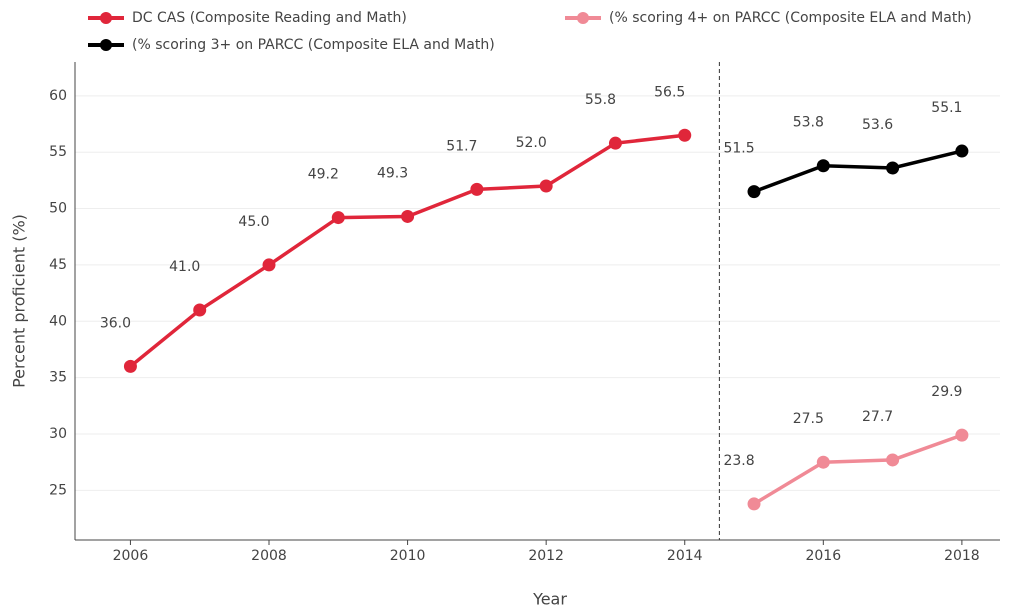 This screenshot has height=610, width=1012. Describe the element at coordinates (808, 419) in the screenshot. I see `data-label: 27.5` at that location.